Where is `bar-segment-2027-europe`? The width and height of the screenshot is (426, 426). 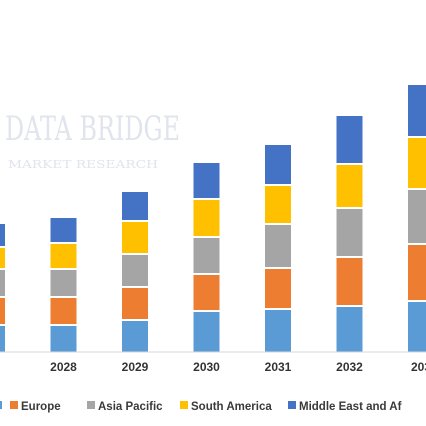 bar-segment-2027-europe is located at coordinates (2, 311).